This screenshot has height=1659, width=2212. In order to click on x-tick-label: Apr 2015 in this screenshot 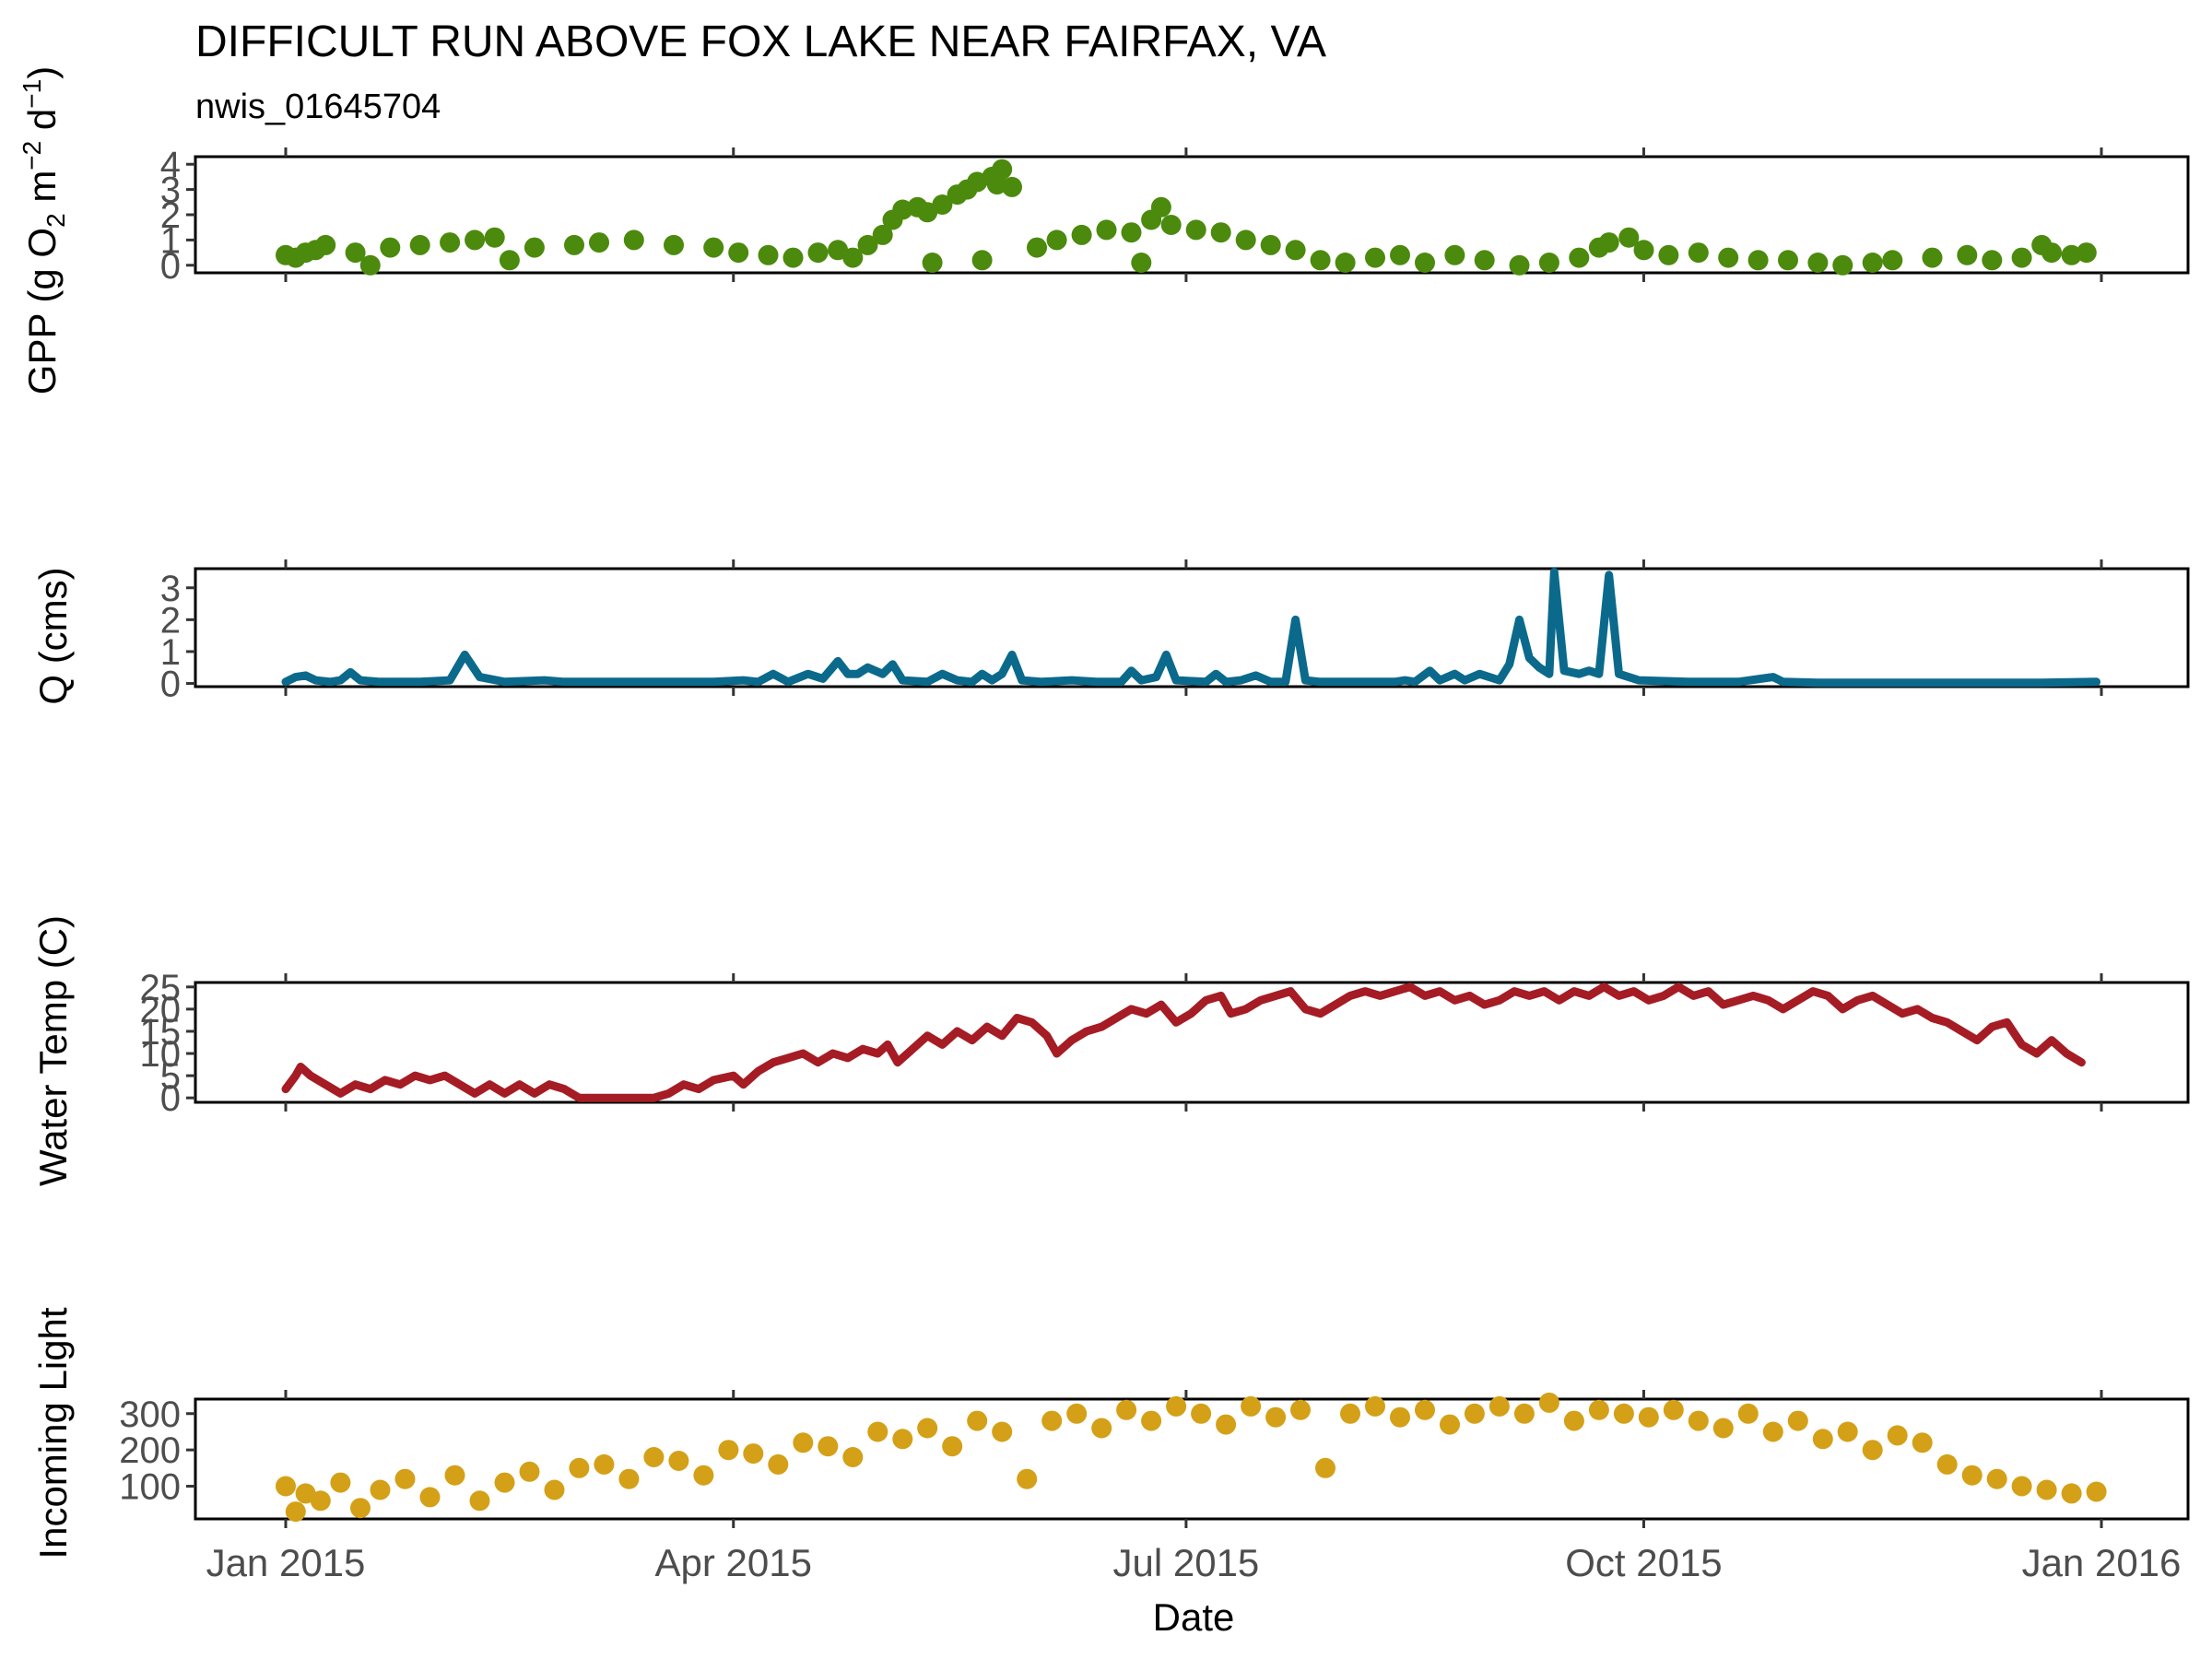, I will do `click(733, 1562)`.